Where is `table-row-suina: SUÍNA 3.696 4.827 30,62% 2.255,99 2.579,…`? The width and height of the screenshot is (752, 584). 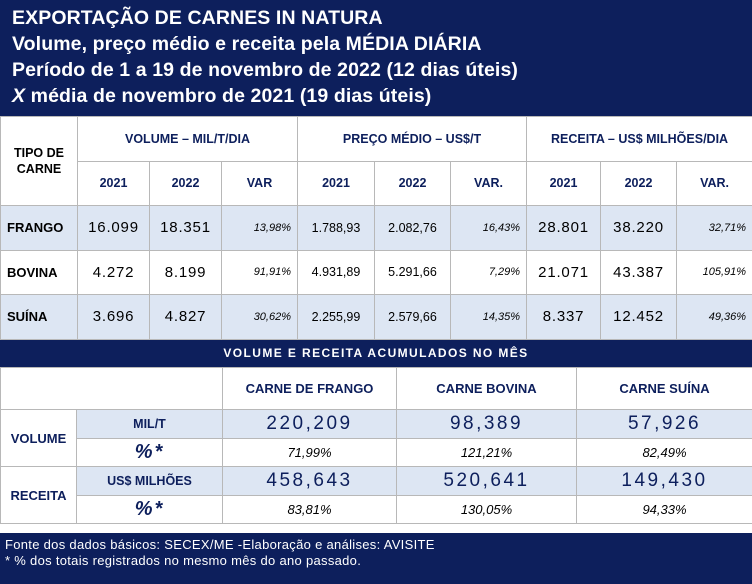
table-row-suina: SUÍNA 3.696 4.827 30,62% 2.255,99 2.579,… is located at coordinates (376, 317).